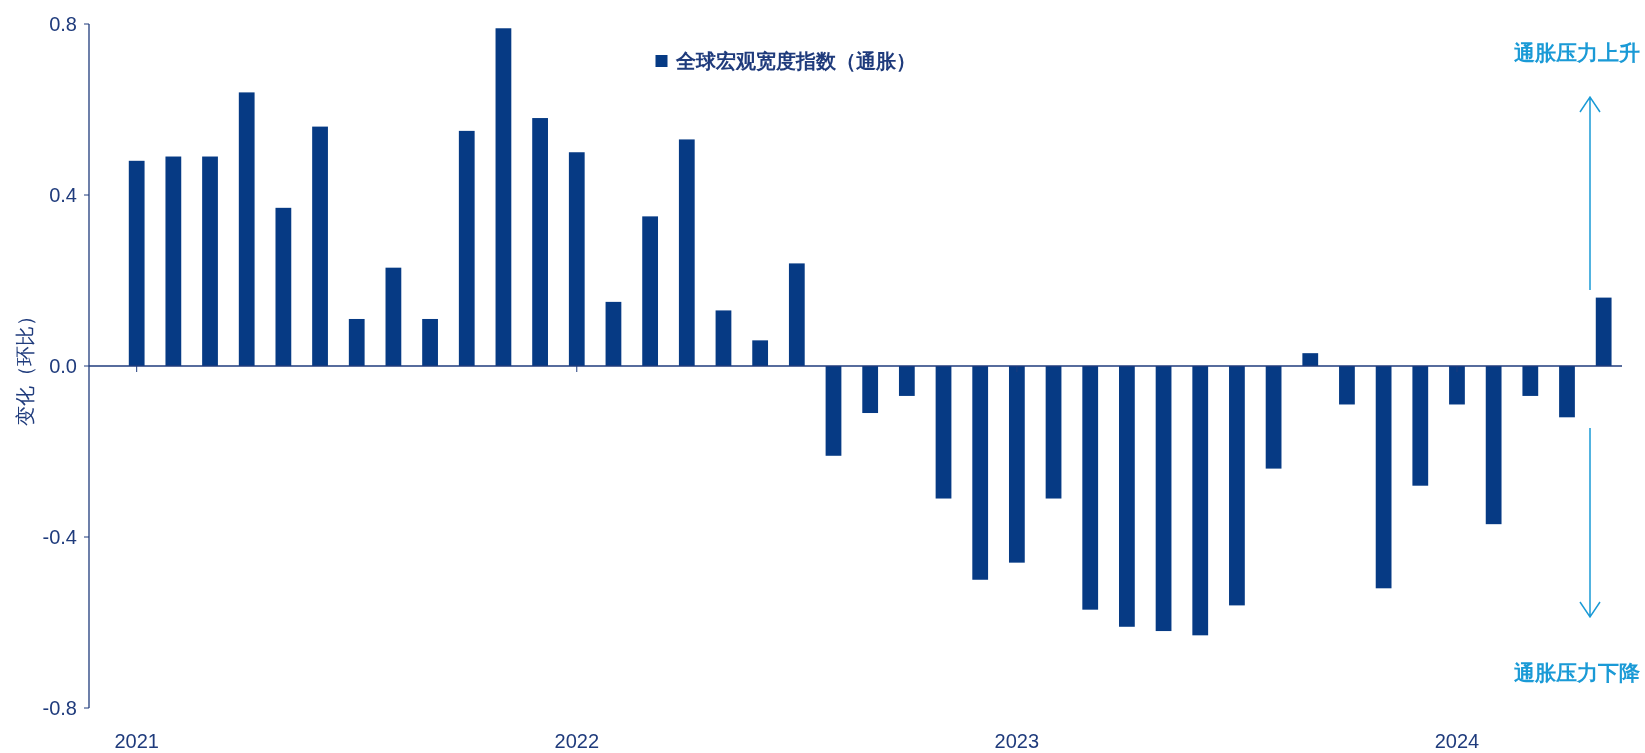 The height and width of the screenshot is (753, 1645). I want to click on y-tick-label: 0.4, so click(63, 195).